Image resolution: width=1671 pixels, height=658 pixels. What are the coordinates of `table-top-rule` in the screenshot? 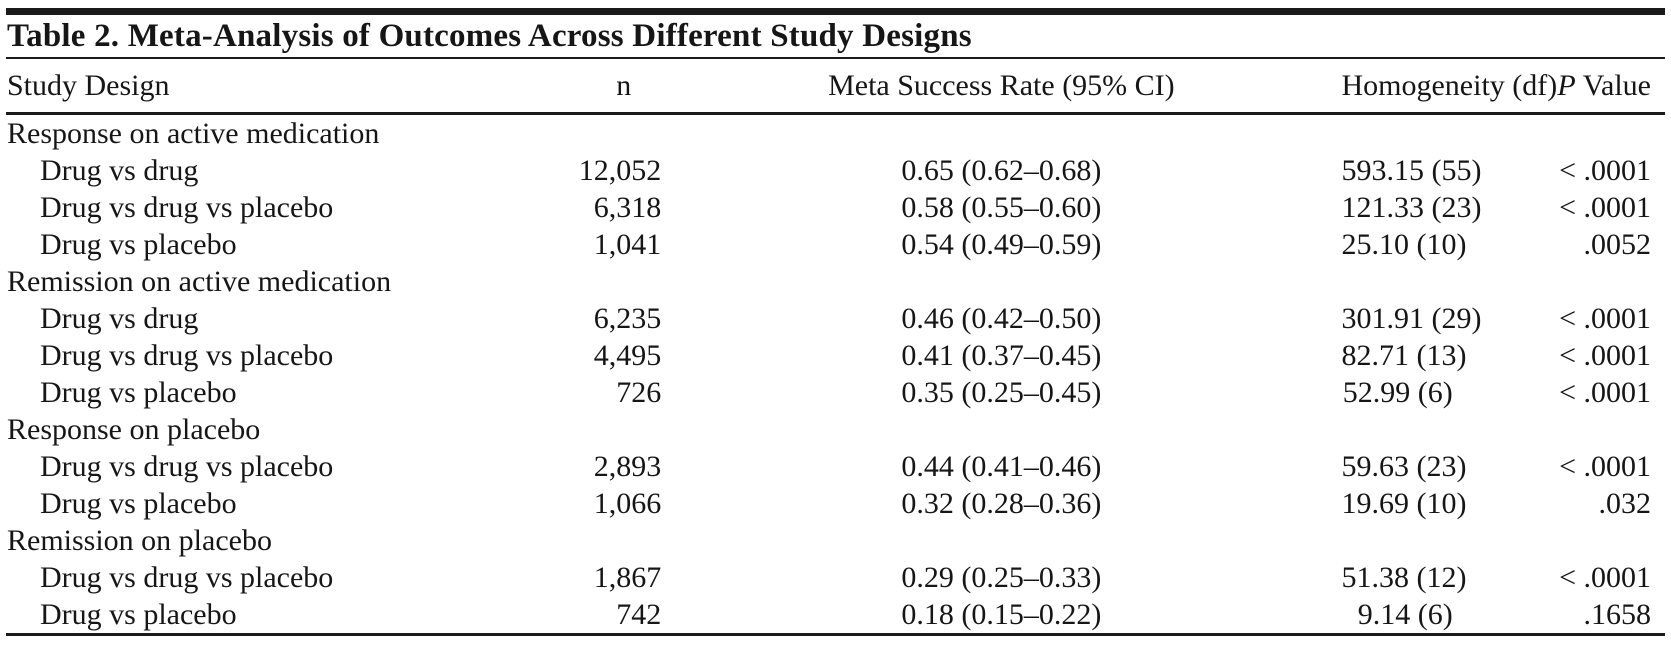 It's located at (835, 11).